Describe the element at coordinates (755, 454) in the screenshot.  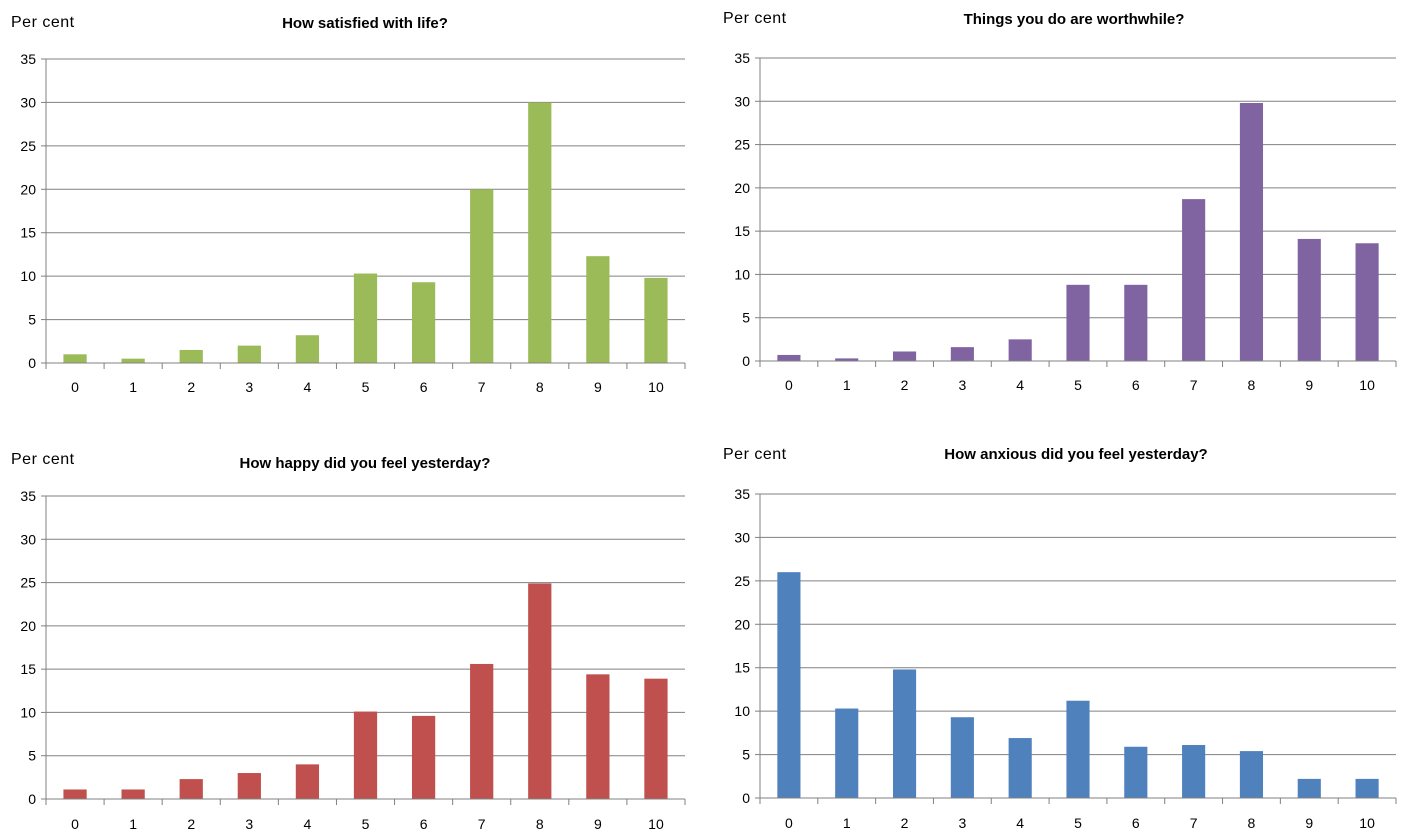
I see `y-axis-label: Per cent` at that location.